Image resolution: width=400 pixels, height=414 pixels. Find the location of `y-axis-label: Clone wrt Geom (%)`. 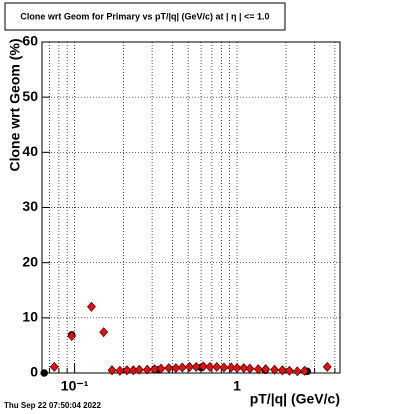

y-axis-label: Clone wrt Geom (%) is located at coordinates (15, 104).